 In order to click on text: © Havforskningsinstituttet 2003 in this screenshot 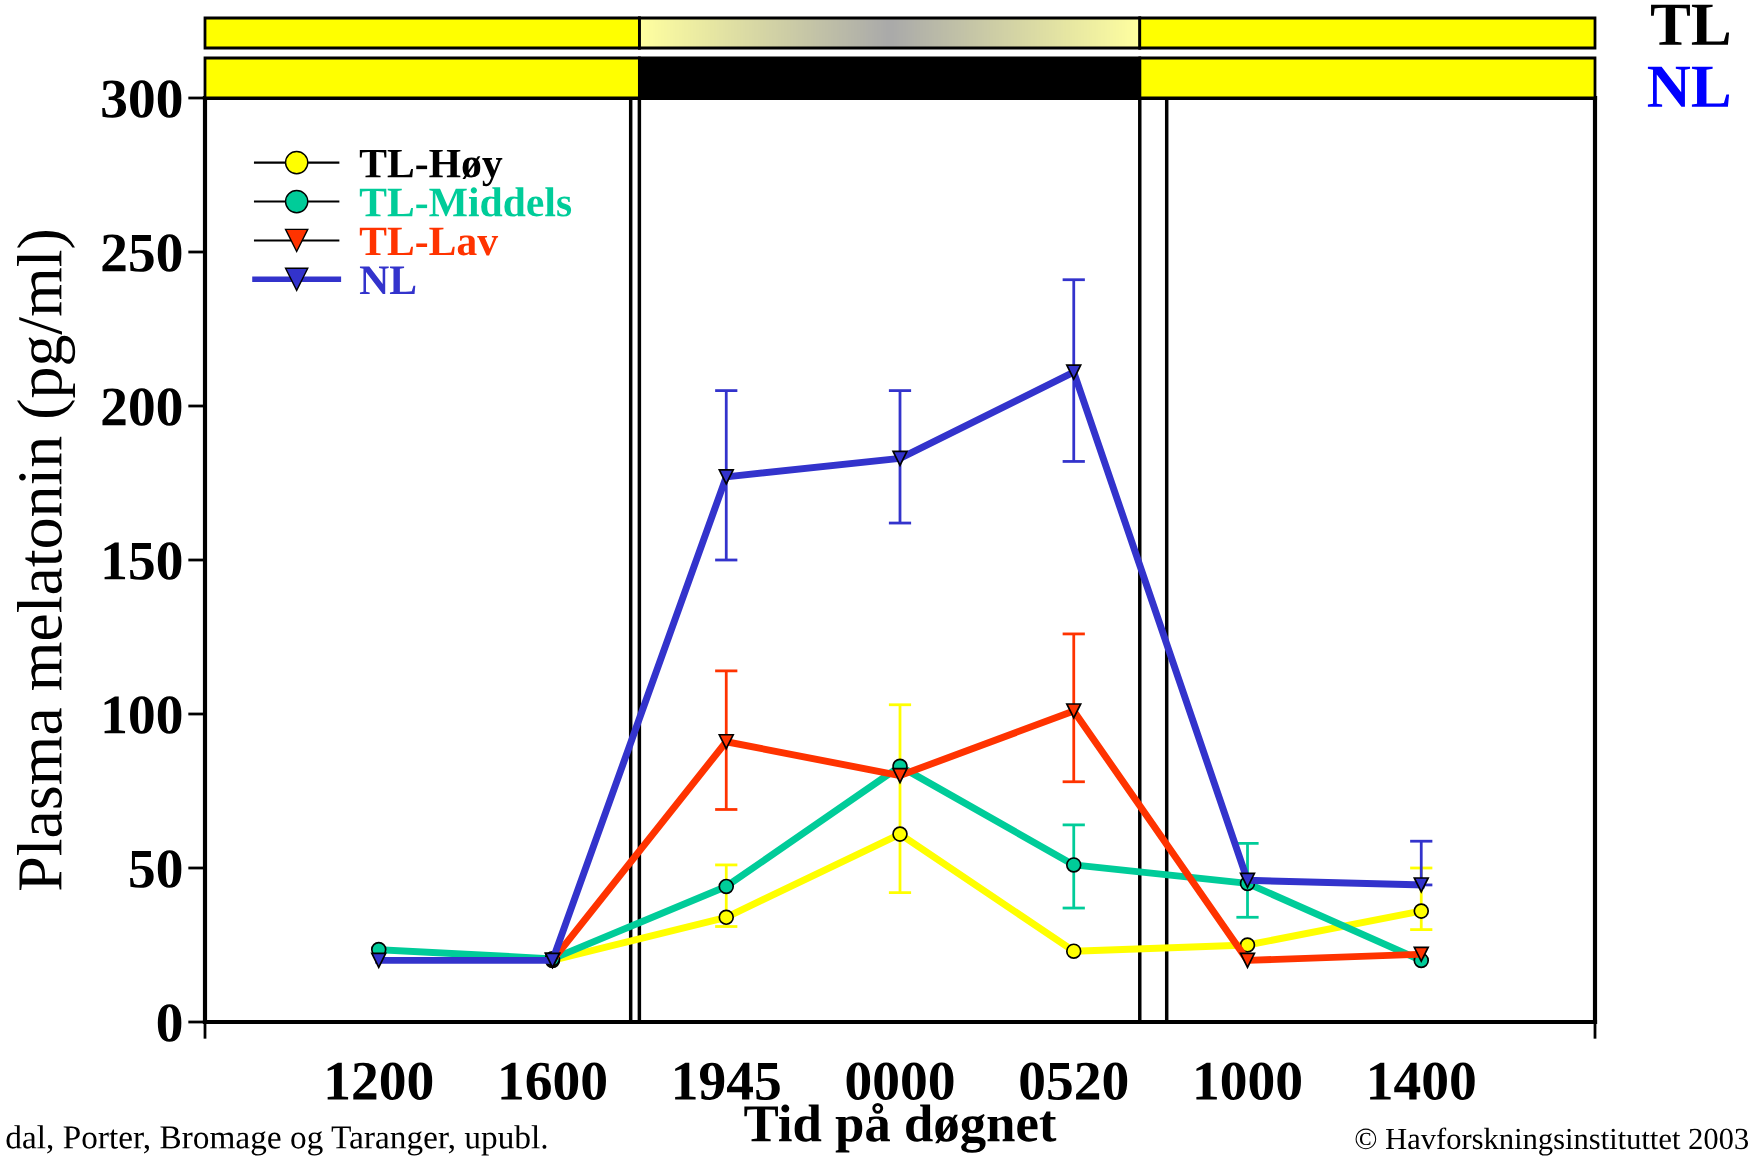, I will do `click(1552, 1141)`.